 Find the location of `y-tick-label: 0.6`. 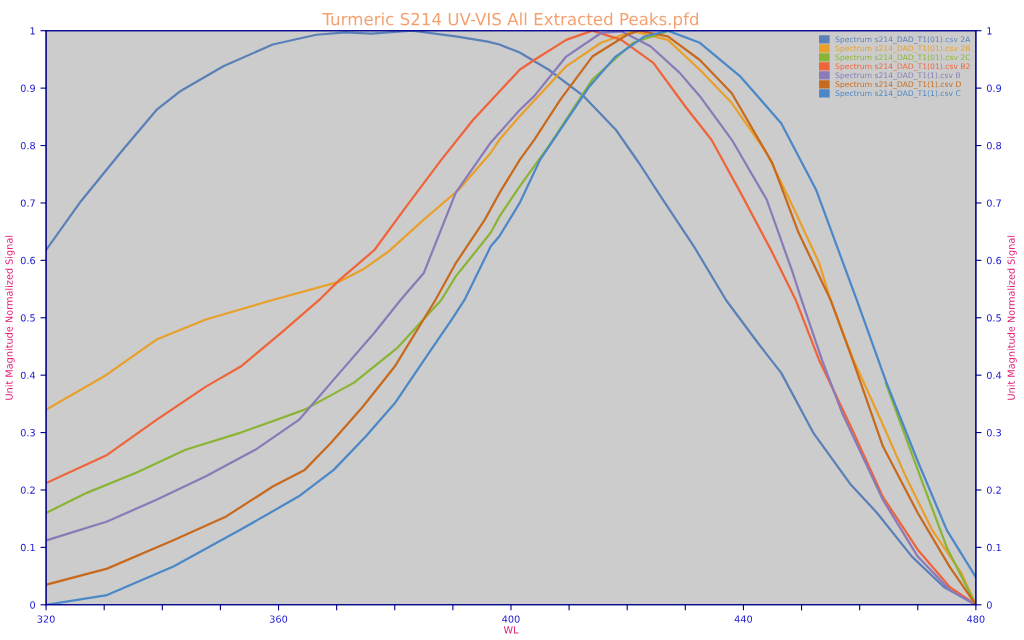

y-tick-label: 0.6 is located at coordinates (28, 260).